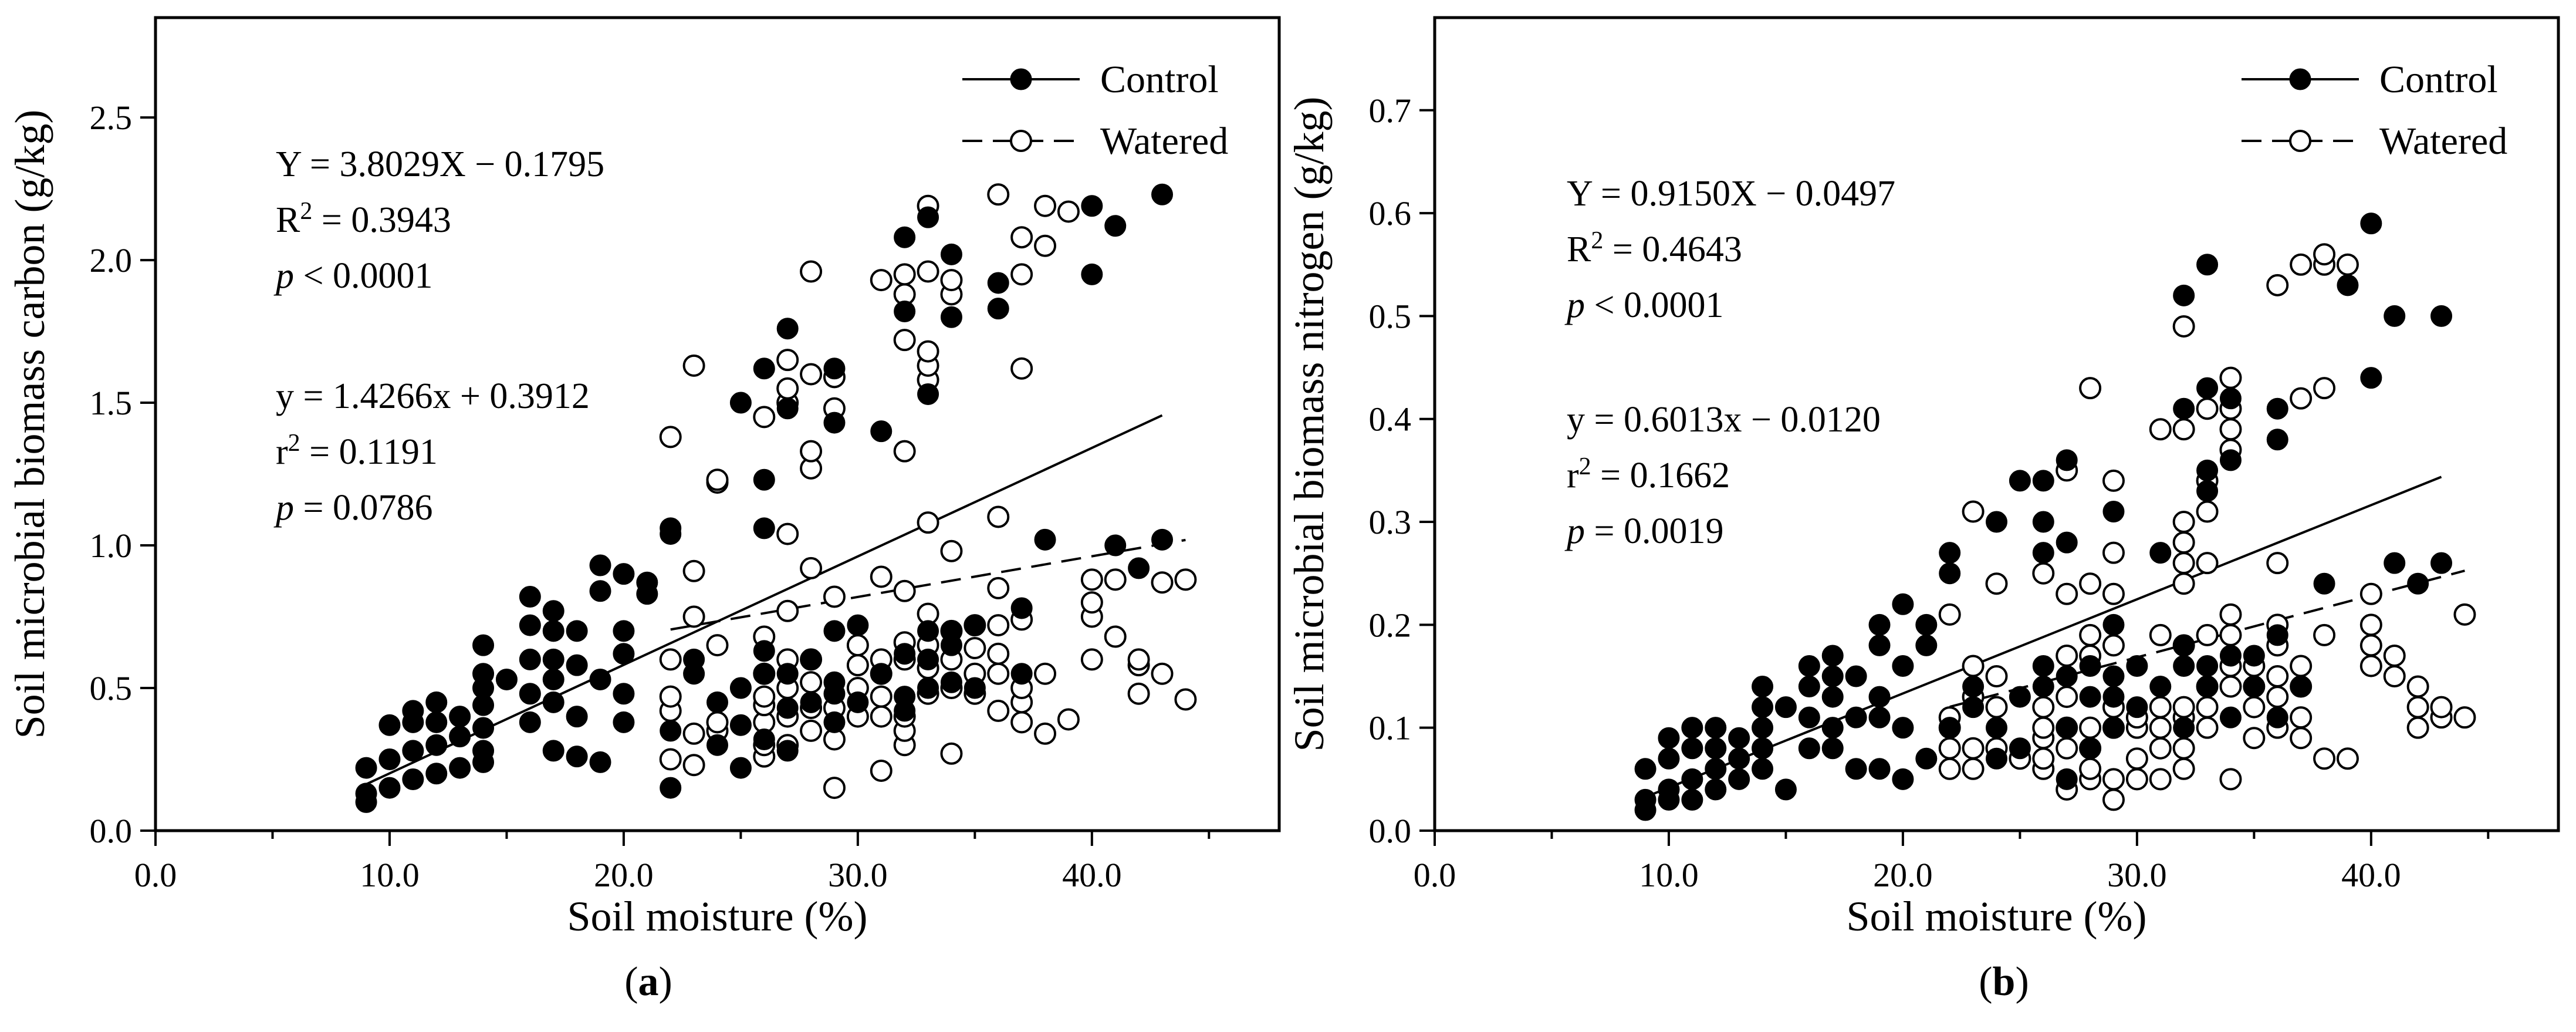 The height and width of the screenshot is (1032, 2576). Describe the element at coordinates (1390, 831) in the screenshot. I see `y-tick-label: 0.0` at that location.